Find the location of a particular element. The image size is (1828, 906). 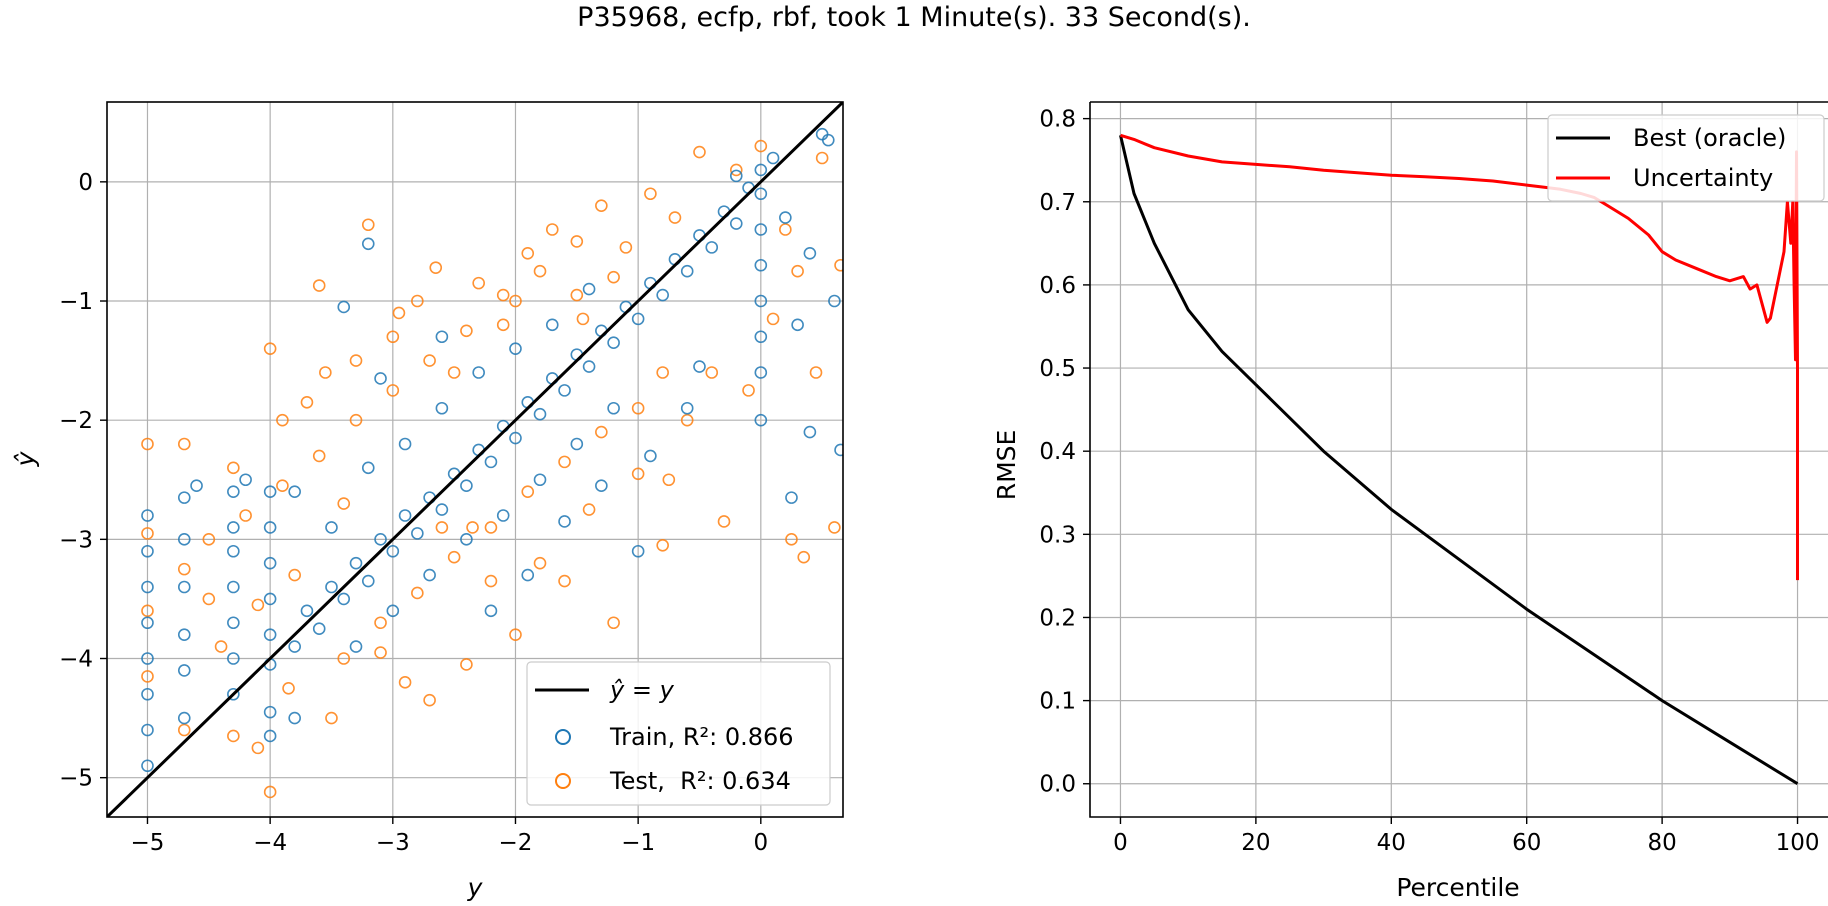

rmse-y-tick-label: 0.4 is located at coordinates (1057, 452).